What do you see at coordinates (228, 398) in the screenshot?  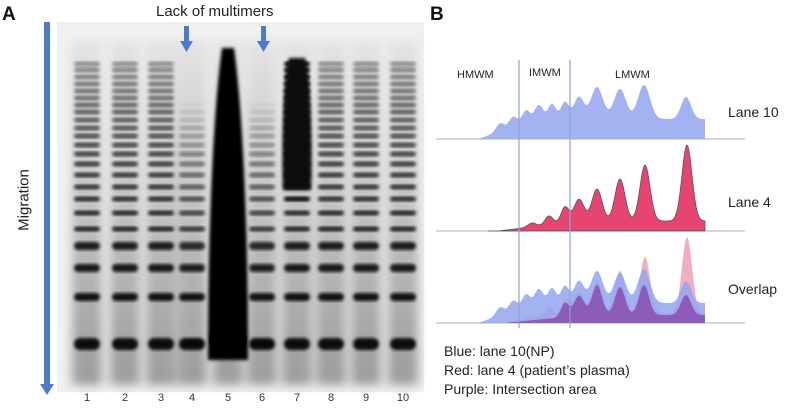 I see `lane-number: 5` at bounding box center [228, 398].